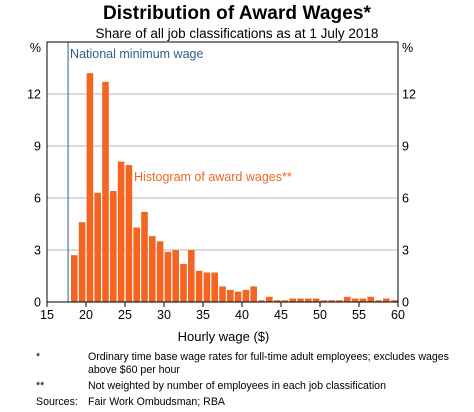 This screenshot has height=412, width=474. What do you see at coordinates (398, 315) in the screenshot?
I see `x-tick-label-60: 60` at bounding box center [398, 315].